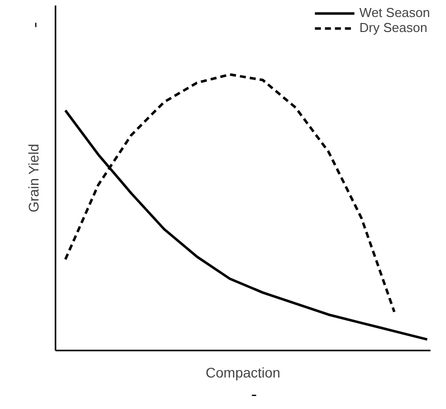  What do you see at coordinates (243, 372) in the screenshot?
I see `x-axis-title: Compaction` at bounding box center [243, 372].